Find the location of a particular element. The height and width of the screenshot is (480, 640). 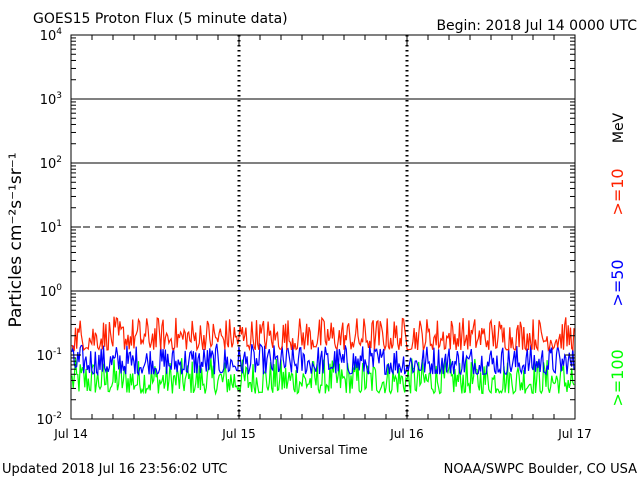

legend-entry-0: >=10 is located at coordinates (617, 191).